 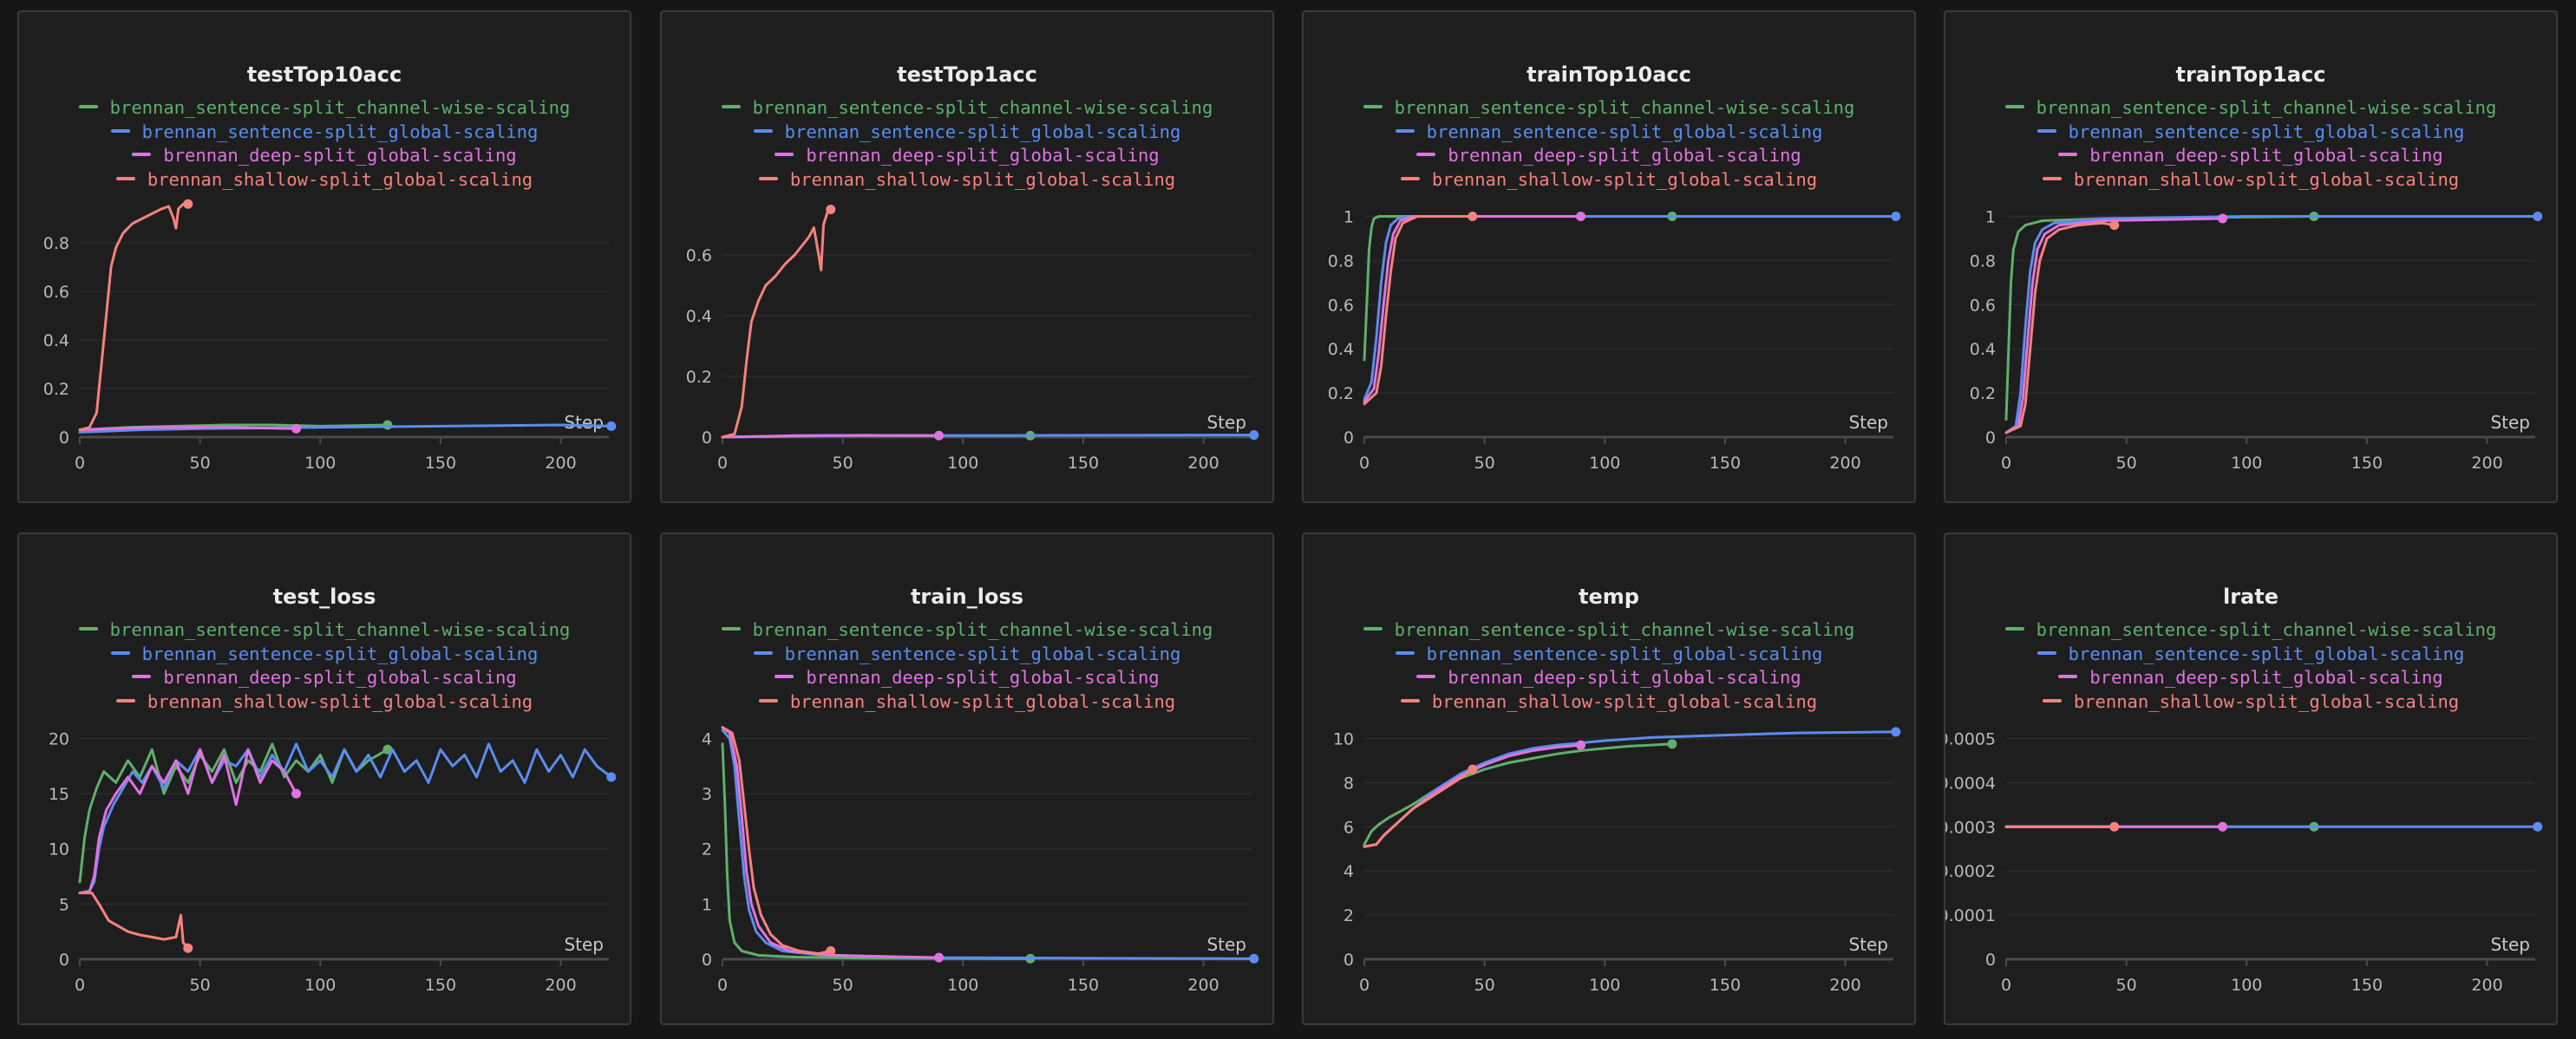 I want to click on x-tick-label: 100, so click(x=1604, y=985).